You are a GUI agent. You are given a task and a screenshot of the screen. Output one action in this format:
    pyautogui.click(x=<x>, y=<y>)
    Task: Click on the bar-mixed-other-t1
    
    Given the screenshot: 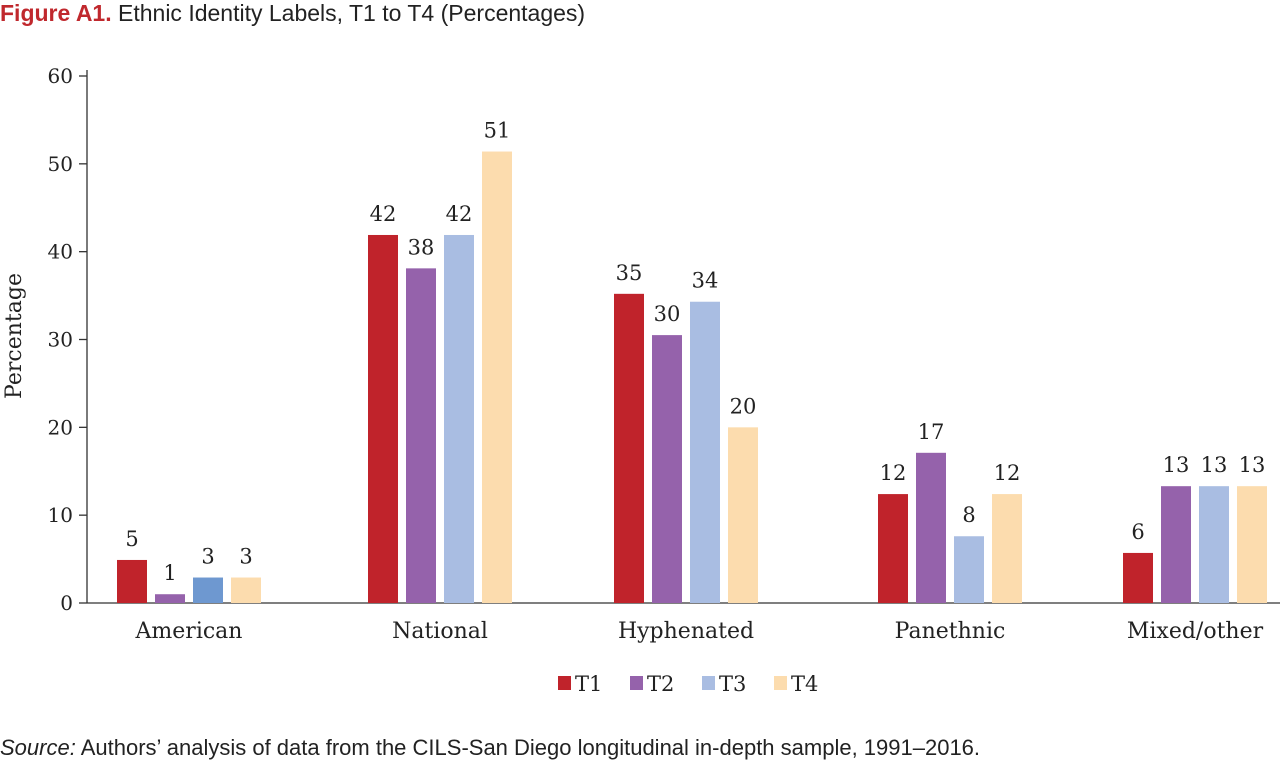 What is the action you would take?
    pyautogui.click(x=1138, y=577)
    